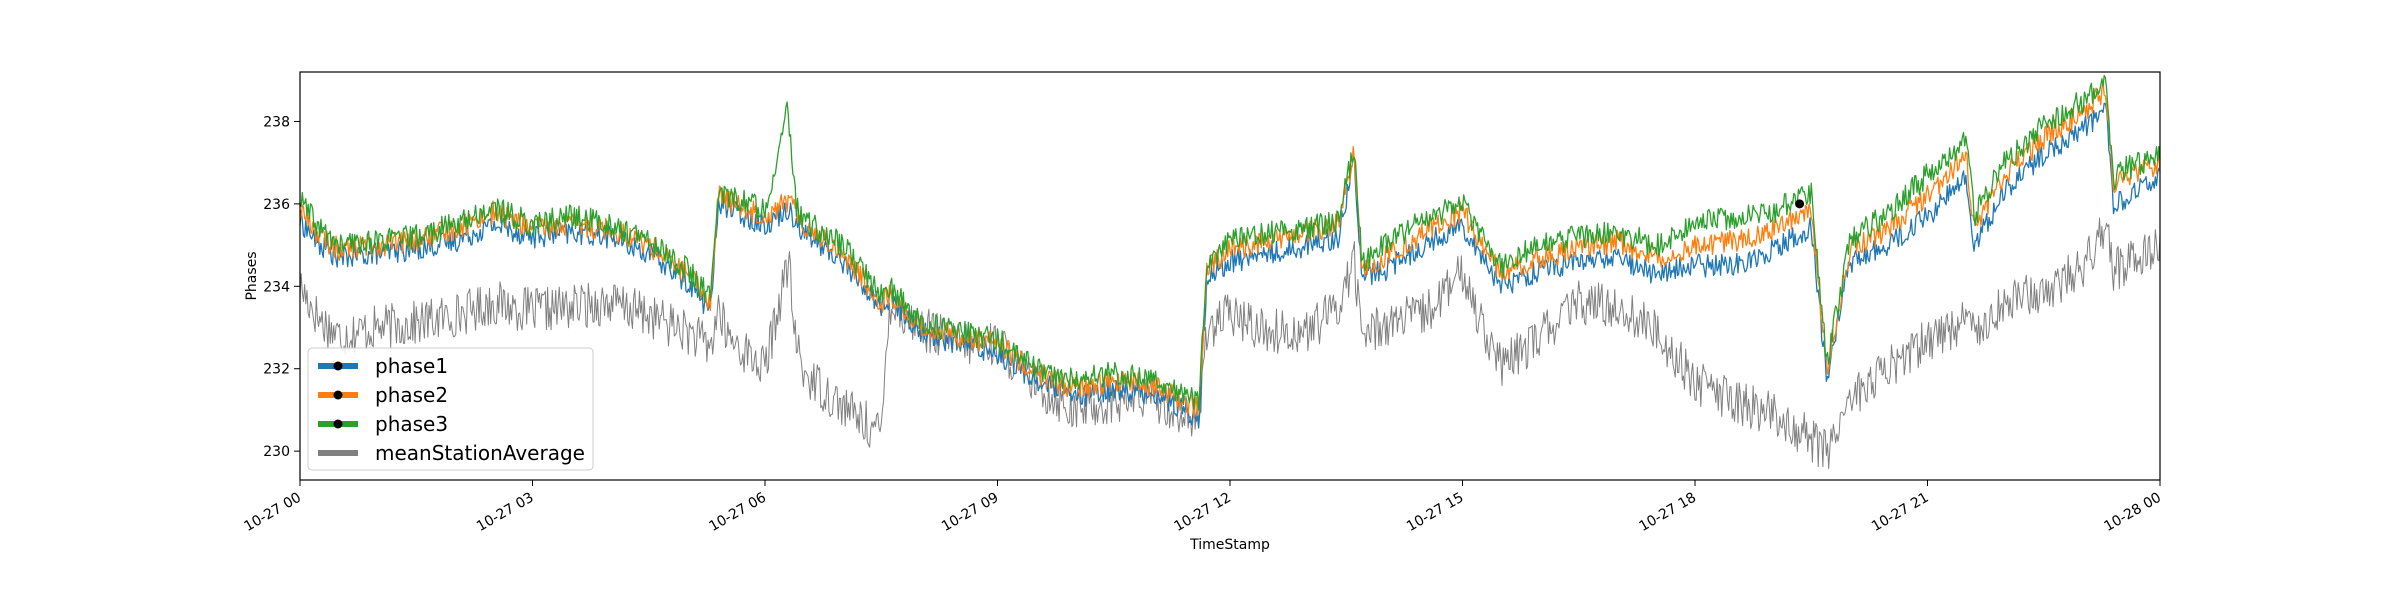 The height and width of the screenshot is (600, 2400). Describe the element at coordinates (411, 366) in the screenshot. I see `legend-label-phase1: phase1` at that location.